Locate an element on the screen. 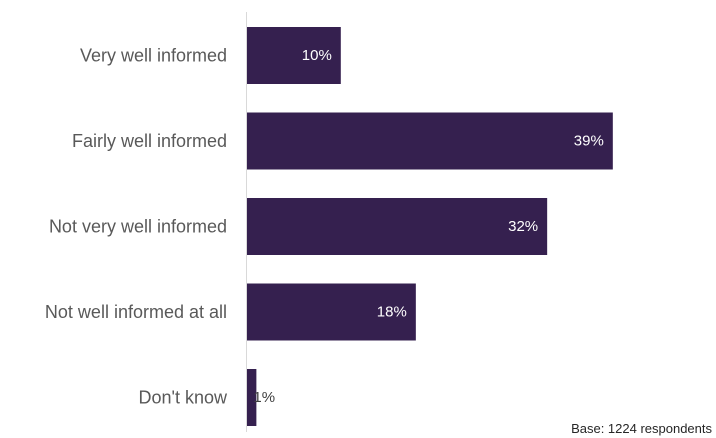 The height and width of the screenshot is (438, 716). value-label: 10% is located at coordinates (317, 55).